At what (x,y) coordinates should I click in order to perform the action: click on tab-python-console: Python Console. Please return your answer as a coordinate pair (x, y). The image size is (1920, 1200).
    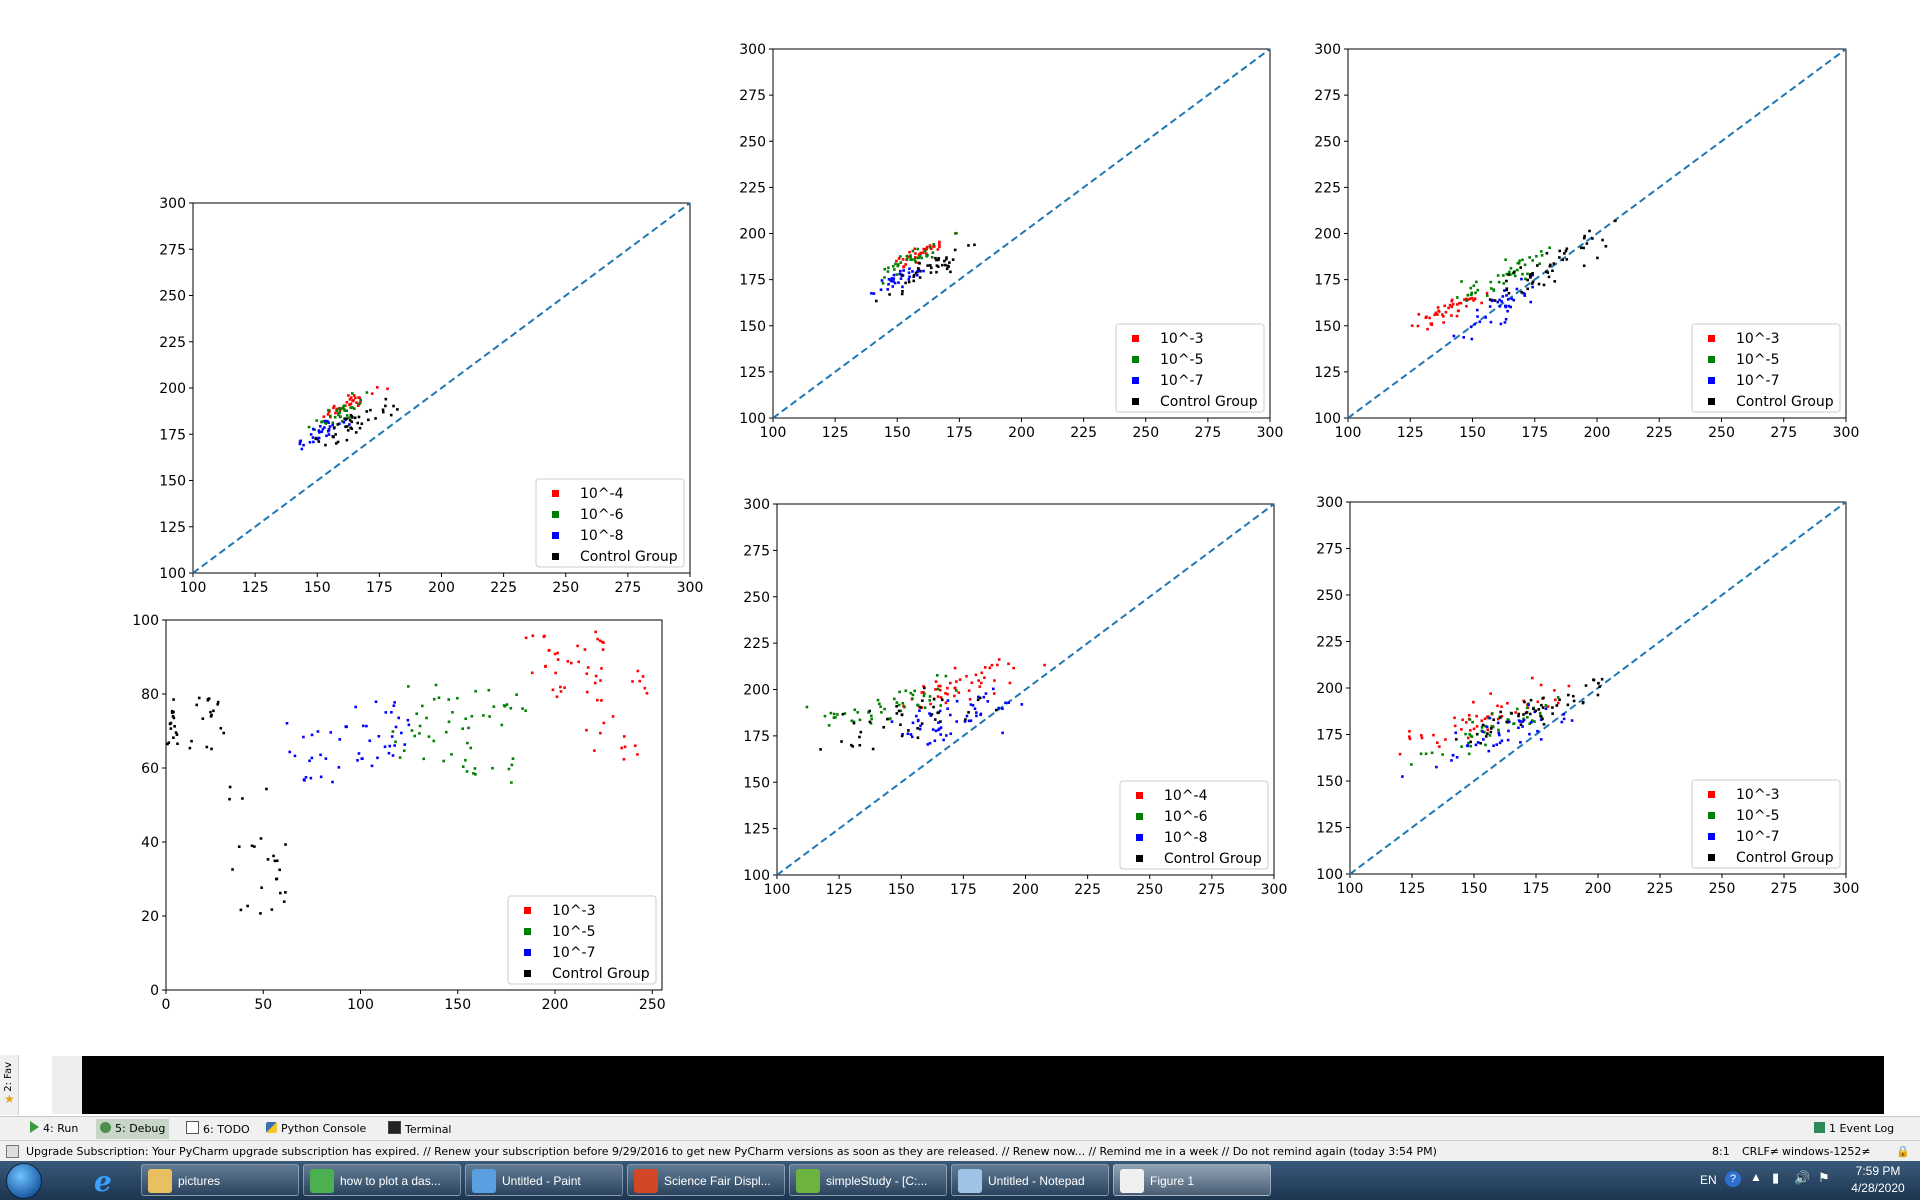
    Looking at the image, I should click on (316, 1129).